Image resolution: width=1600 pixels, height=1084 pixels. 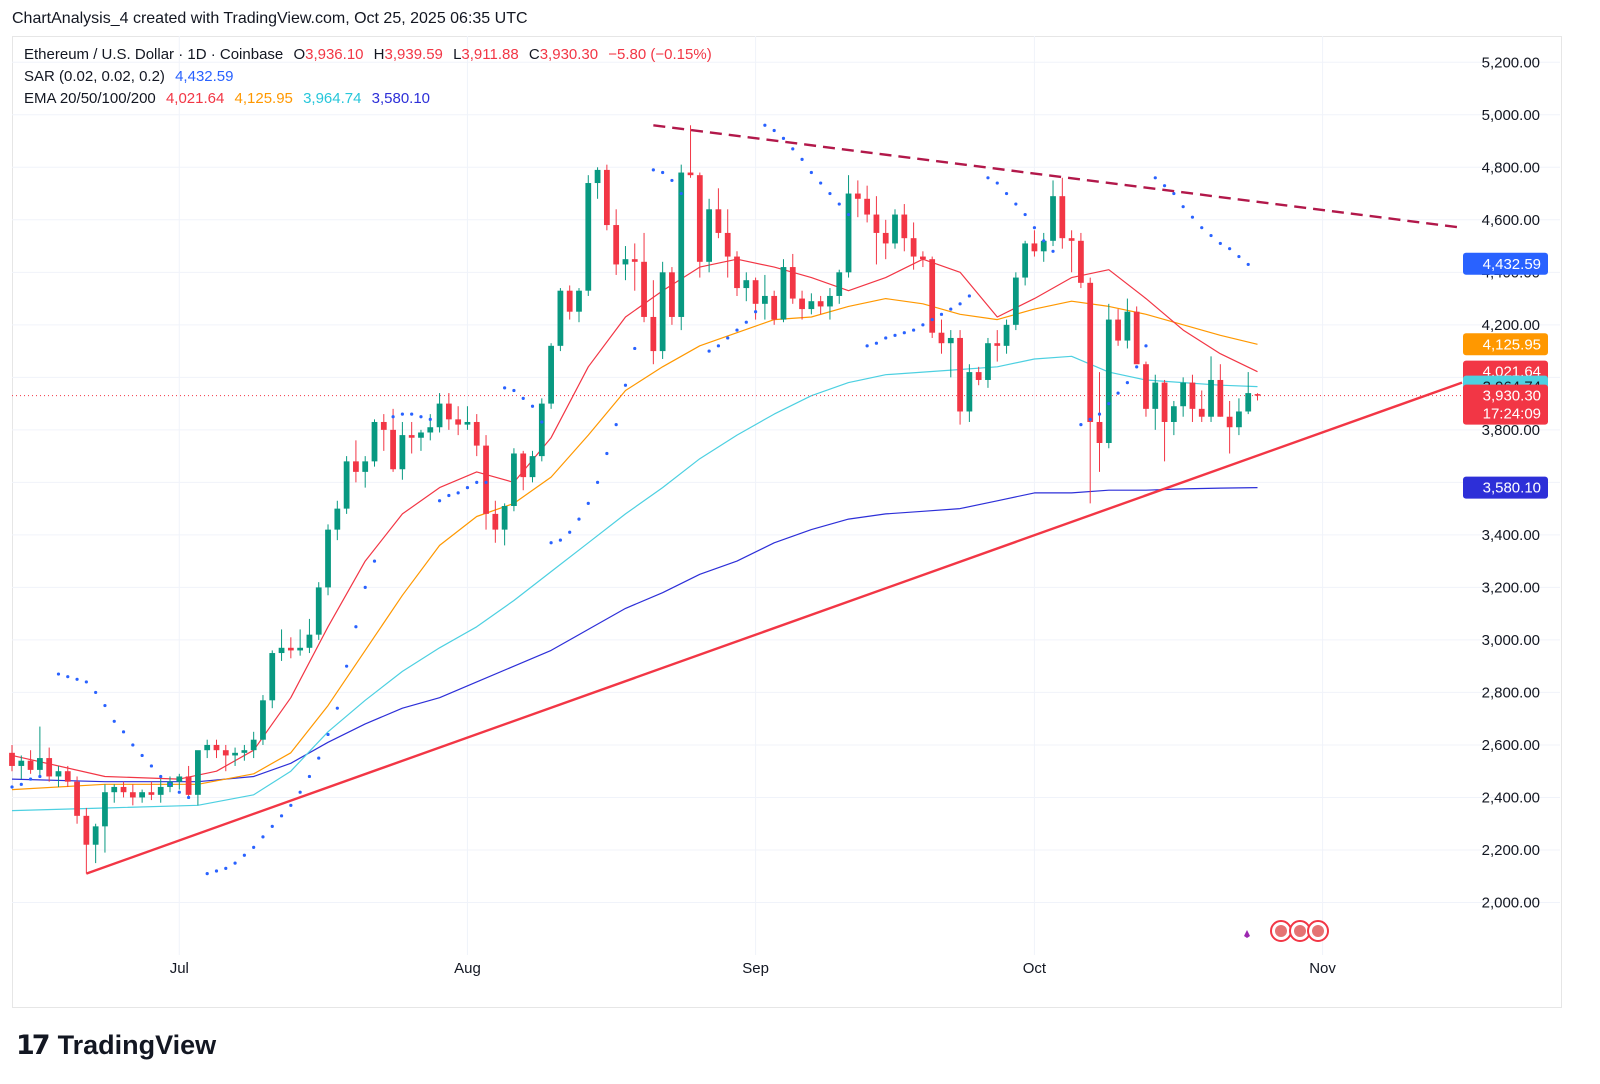 What do you see at coordinates (116, 1045) in the screenshot?
I see `tradingview-logo: 17 TradingView` at bounding box center [116, 1045].